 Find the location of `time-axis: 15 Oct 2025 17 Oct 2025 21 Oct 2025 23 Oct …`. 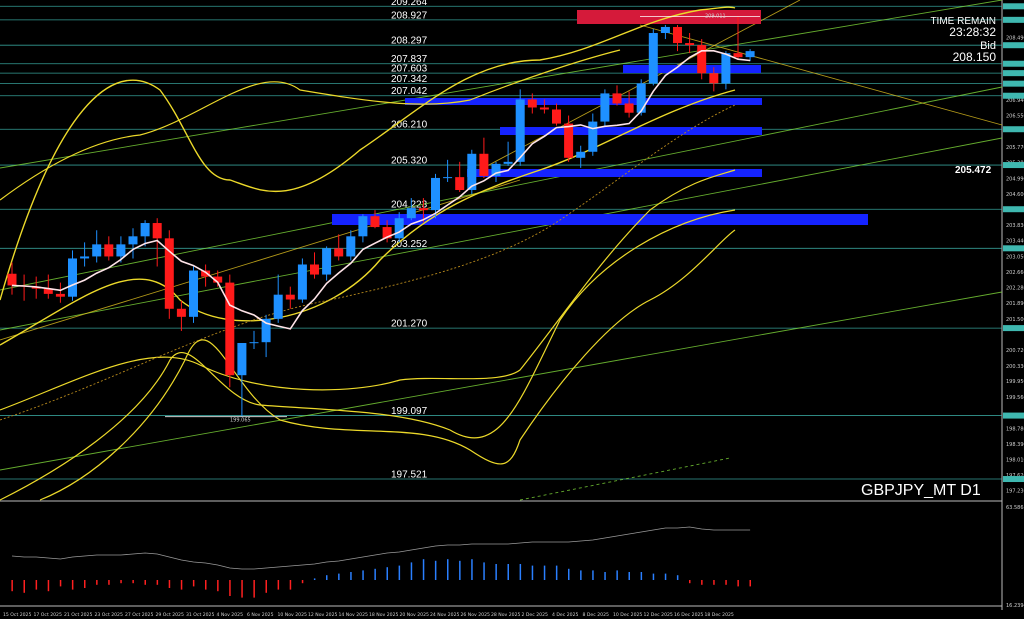

time-axis: 15 Oct 2025 17 Oct 2025 21 Oct 2025 23 Oct … is located at coordinates (368, 615).